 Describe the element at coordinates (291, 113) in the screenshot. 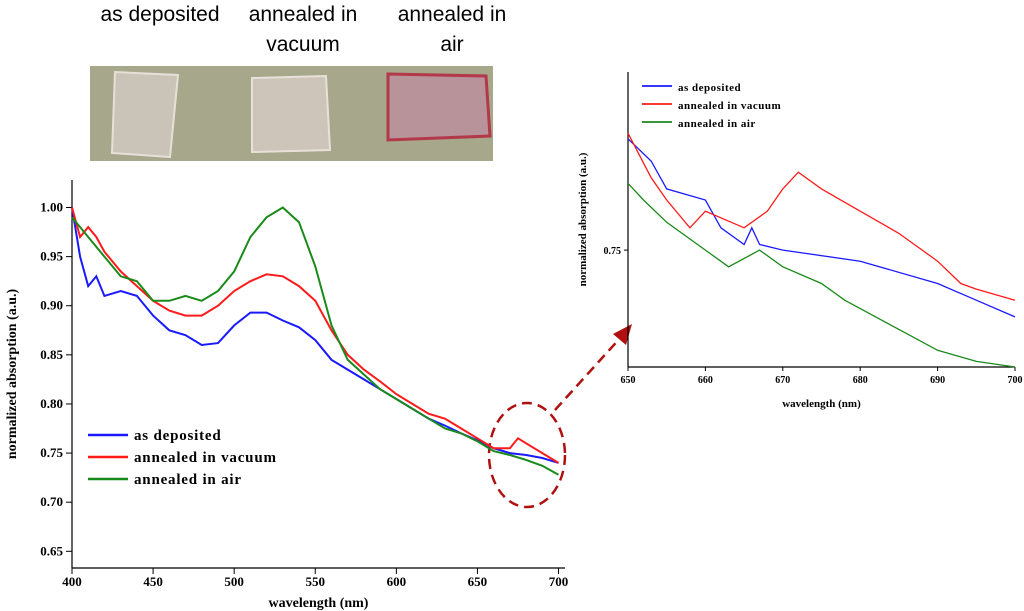

I see `photo` at that location.